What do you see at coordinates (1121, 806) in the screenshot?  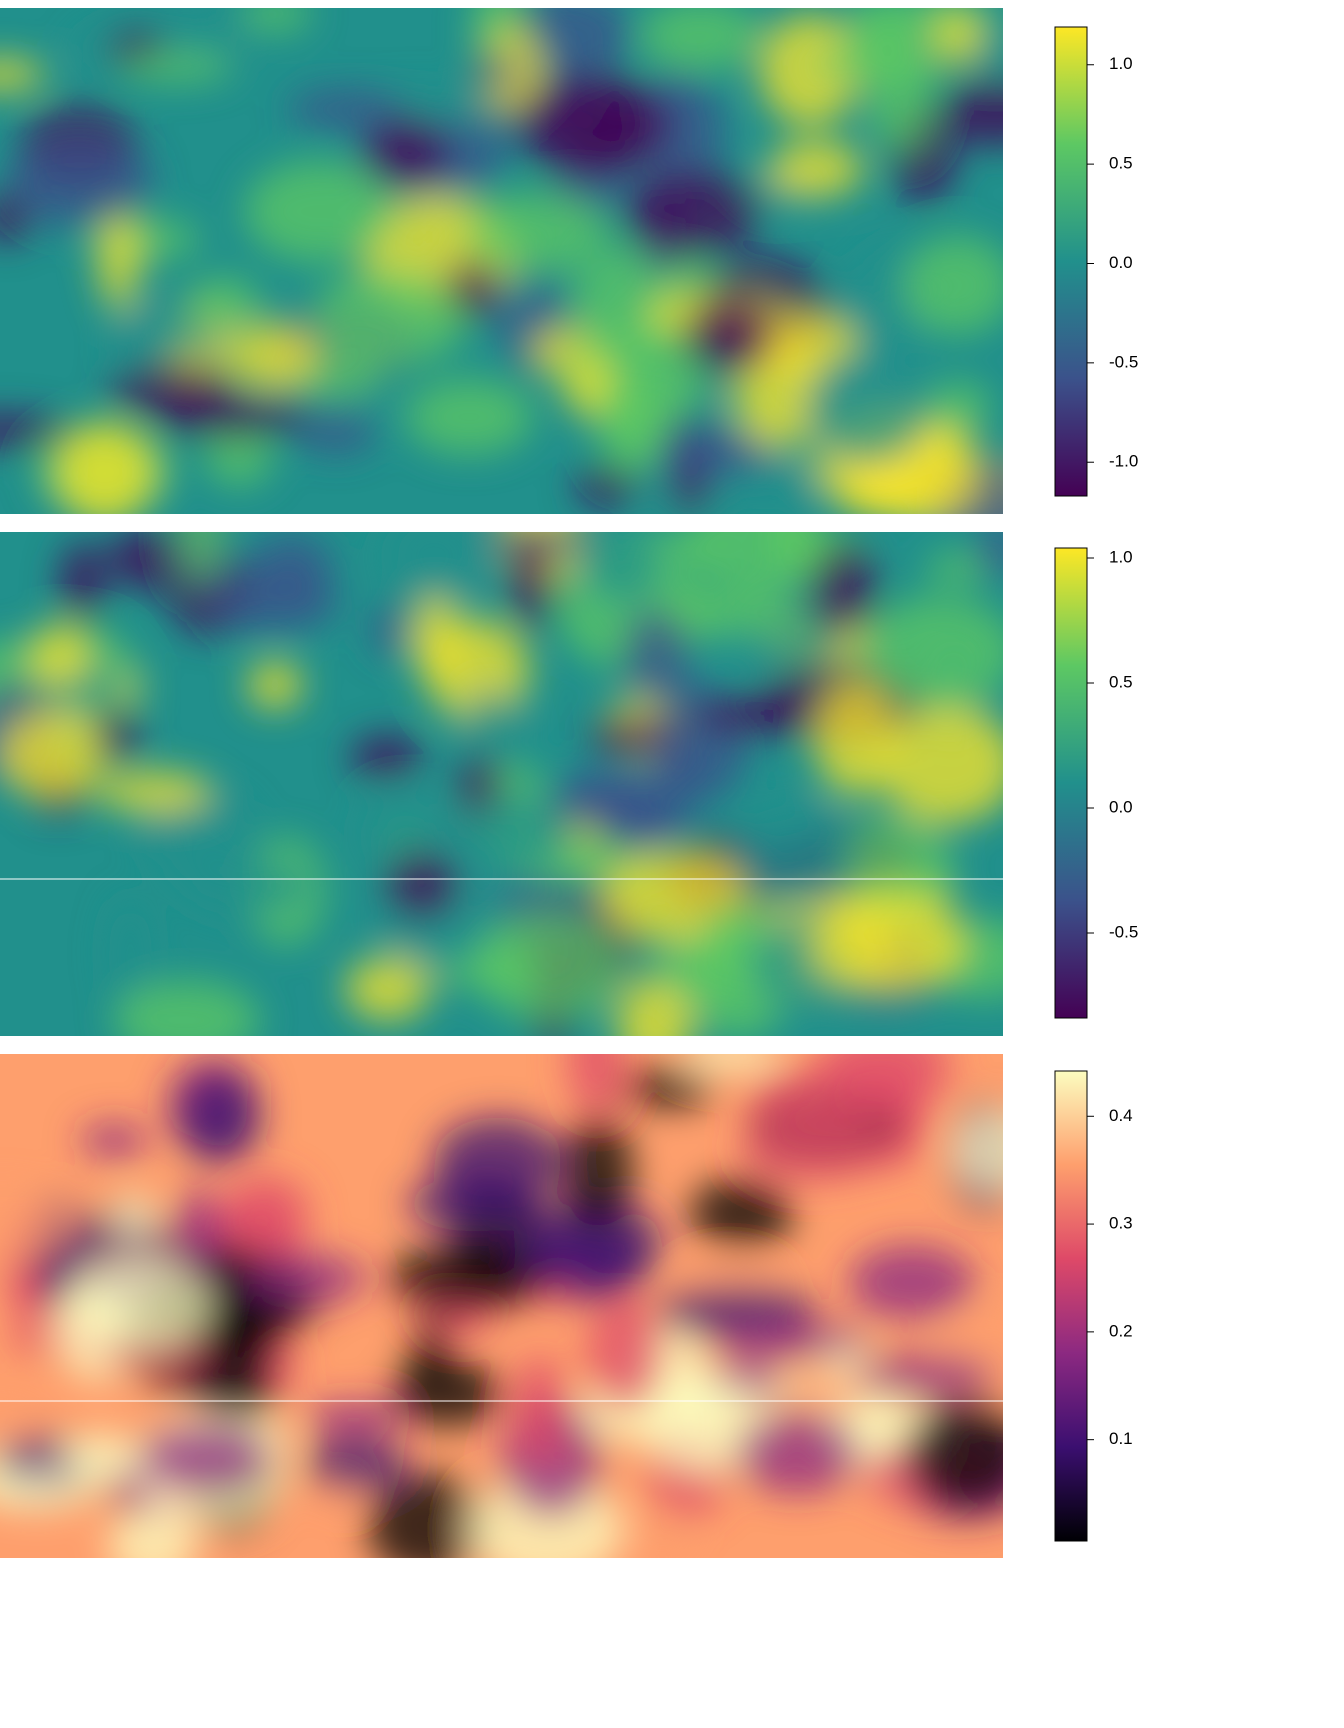 I see `colorbar-tick-label: 0.0` at bounding box center [1121, 806].